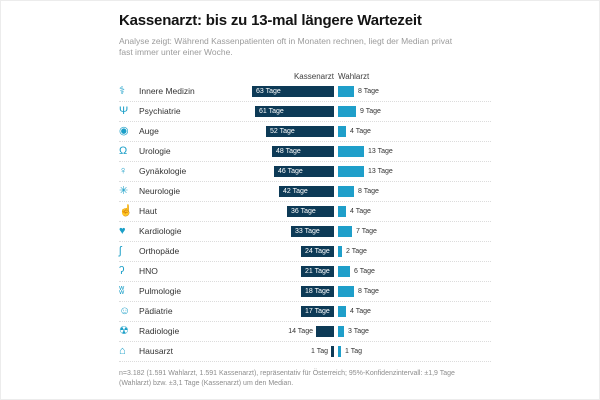  What do you see at coordinates (414, 231) in the screenshot?
I see `wahlarzt-bar-zone: 7 Tage` at bounding box center [414, 231].